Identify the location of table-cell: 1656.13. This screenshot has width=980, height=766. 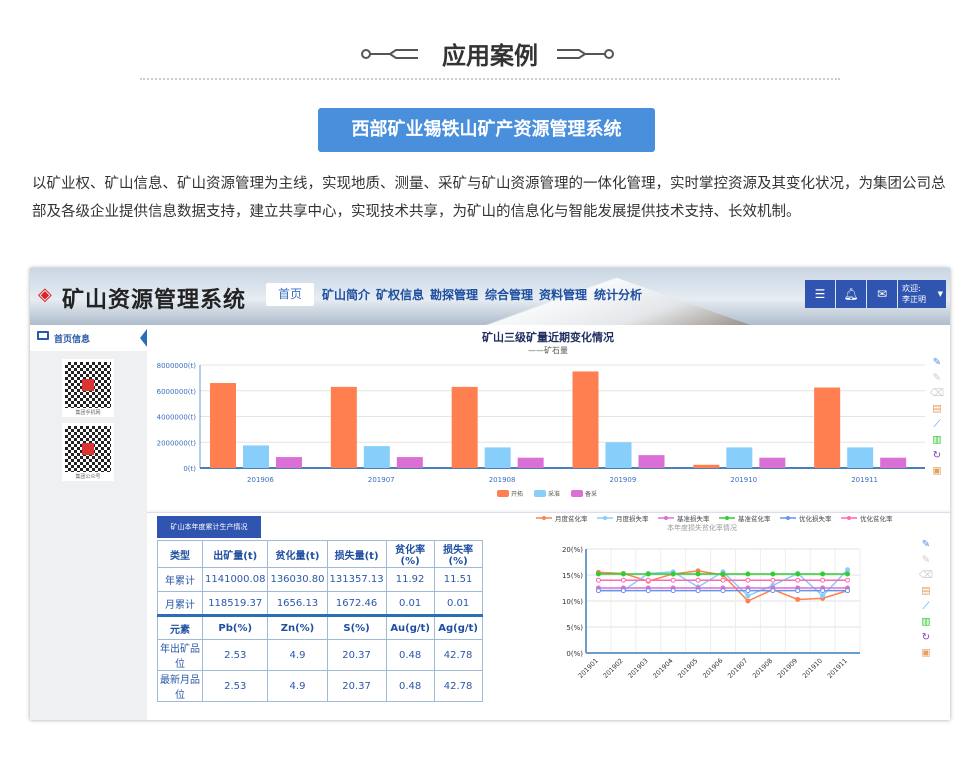
(297, 603).